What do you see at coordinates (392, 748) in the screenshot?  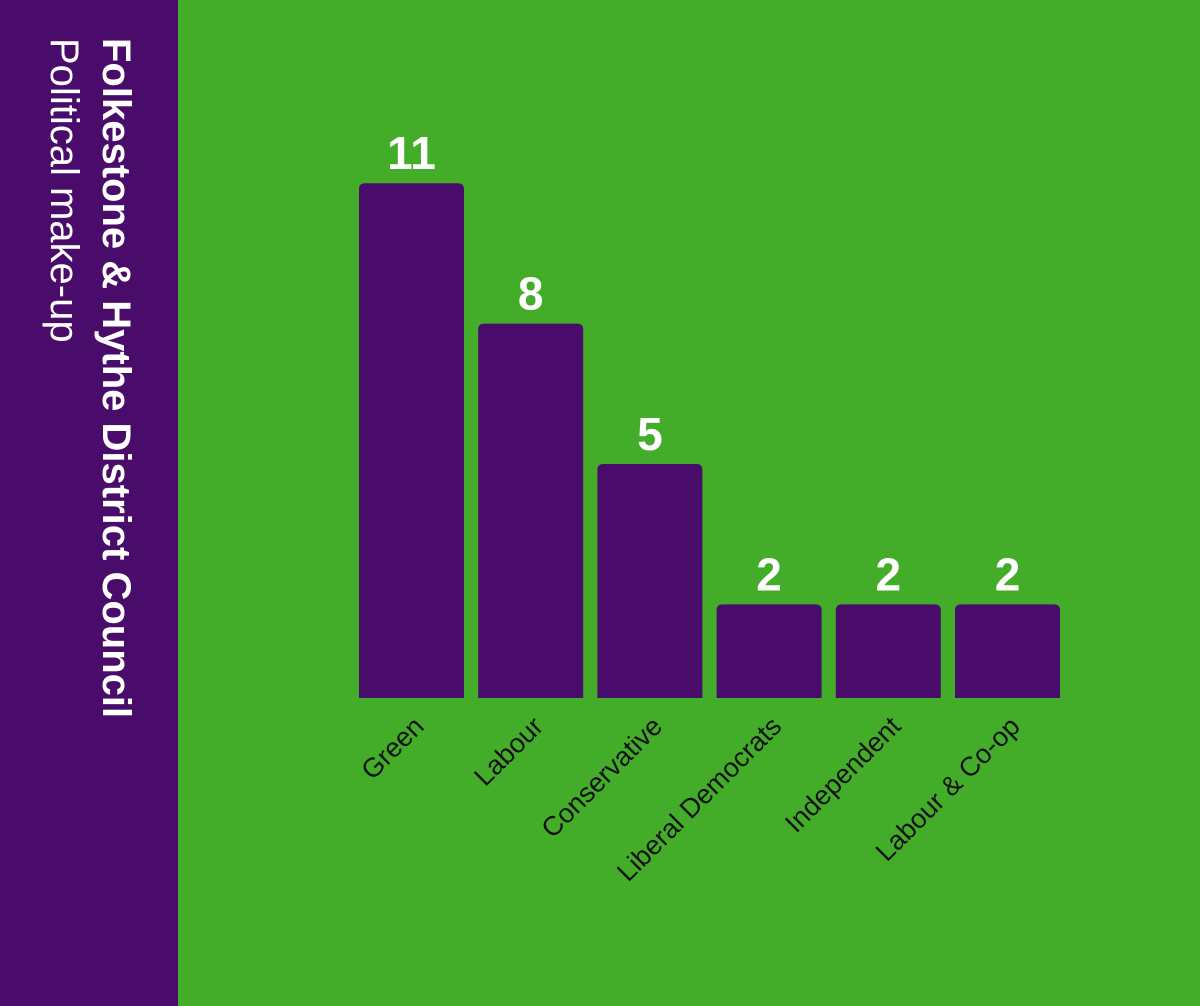 I see `category-label: Green` at bounding box center [392, 748].